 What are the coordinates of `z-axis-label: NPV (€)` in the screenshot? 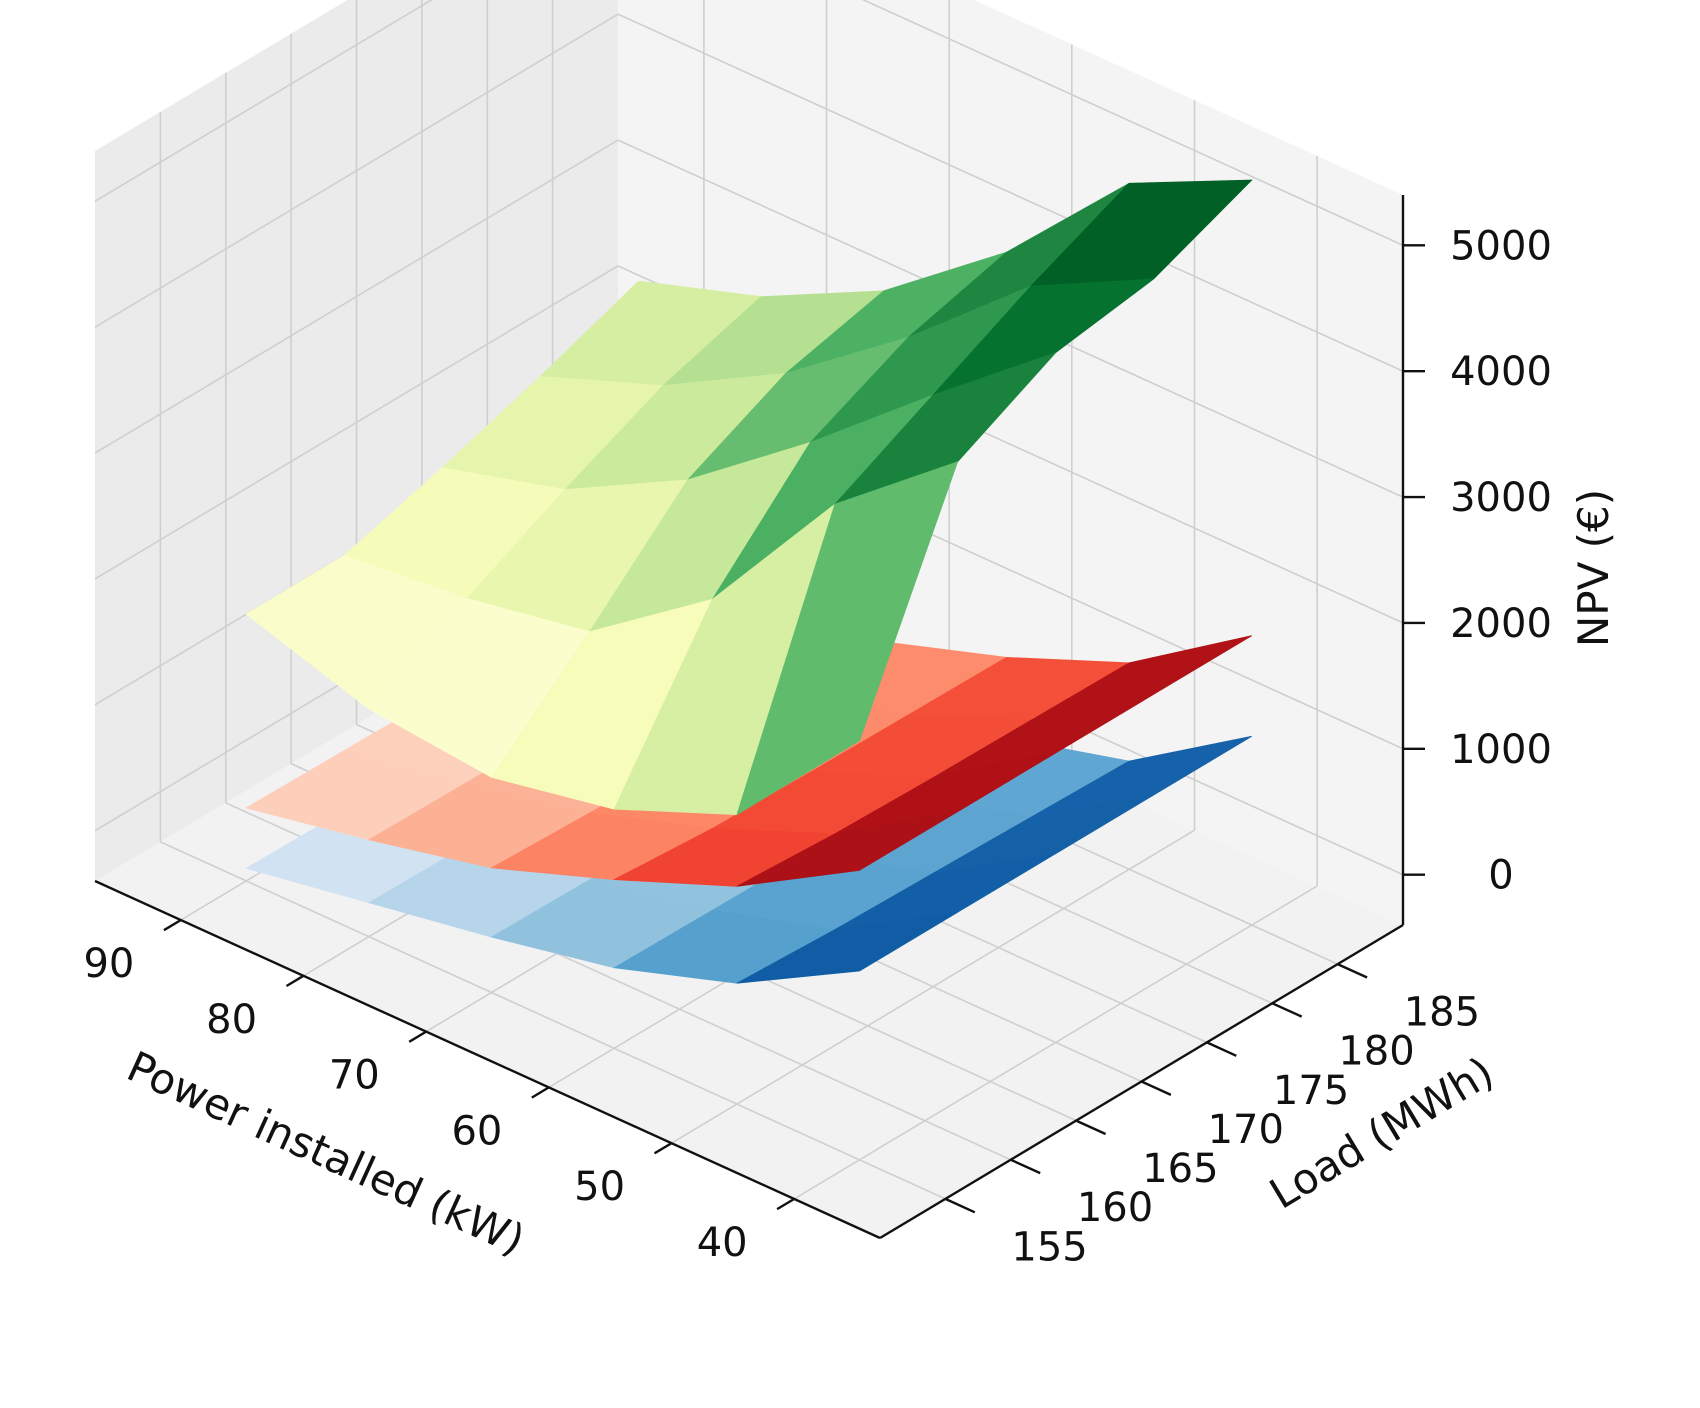 It's located at (1593, 568).